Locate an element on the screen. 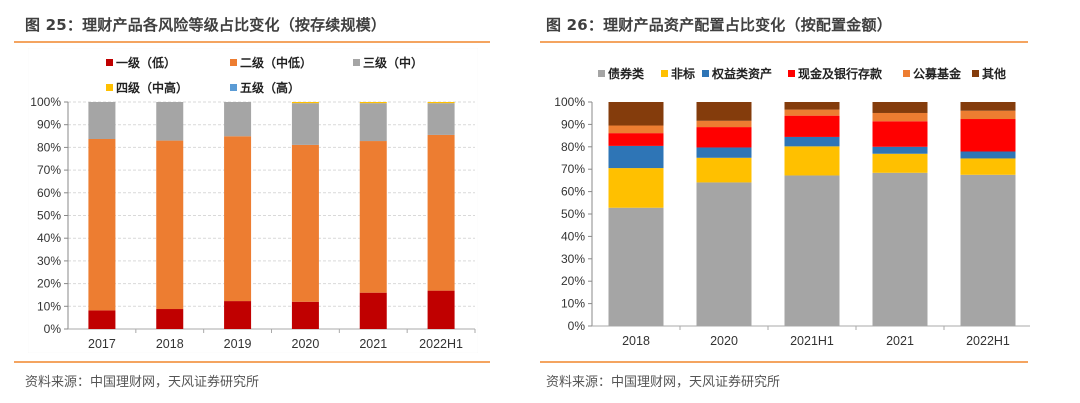  legend-item: 五级（高） is located at coordinates (265, 87).